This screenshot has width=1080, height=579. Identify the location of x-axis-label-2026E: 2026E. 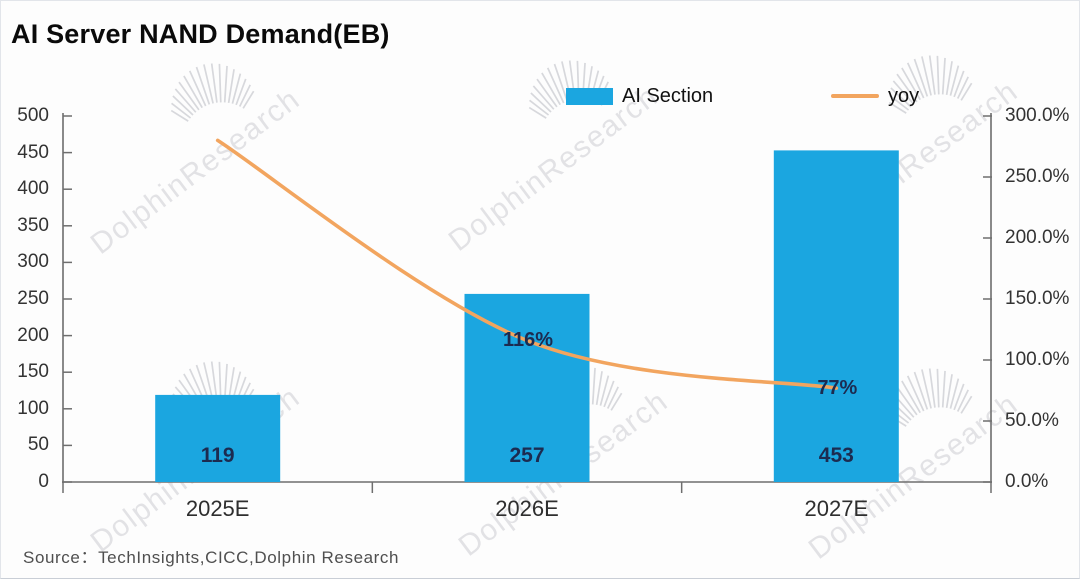
(527, 508).